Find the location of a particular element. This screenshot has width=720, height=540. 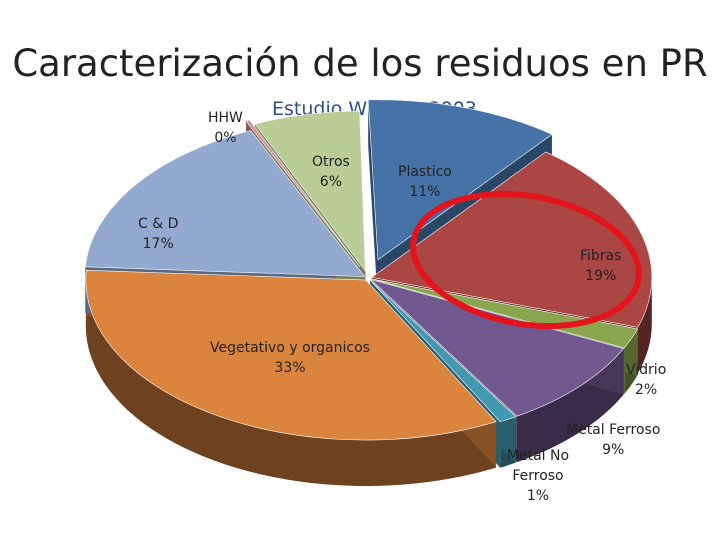

label-vidrio: Vidrio 2% is located at coordinates (646, 380).